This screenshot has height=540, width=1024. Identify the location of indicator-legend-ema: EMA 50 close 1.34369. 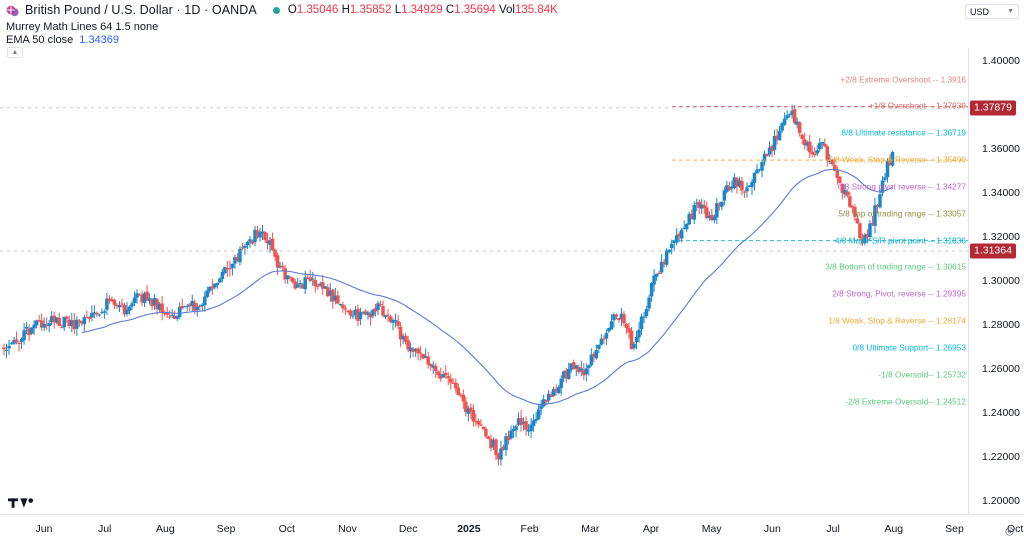
(62, 40).